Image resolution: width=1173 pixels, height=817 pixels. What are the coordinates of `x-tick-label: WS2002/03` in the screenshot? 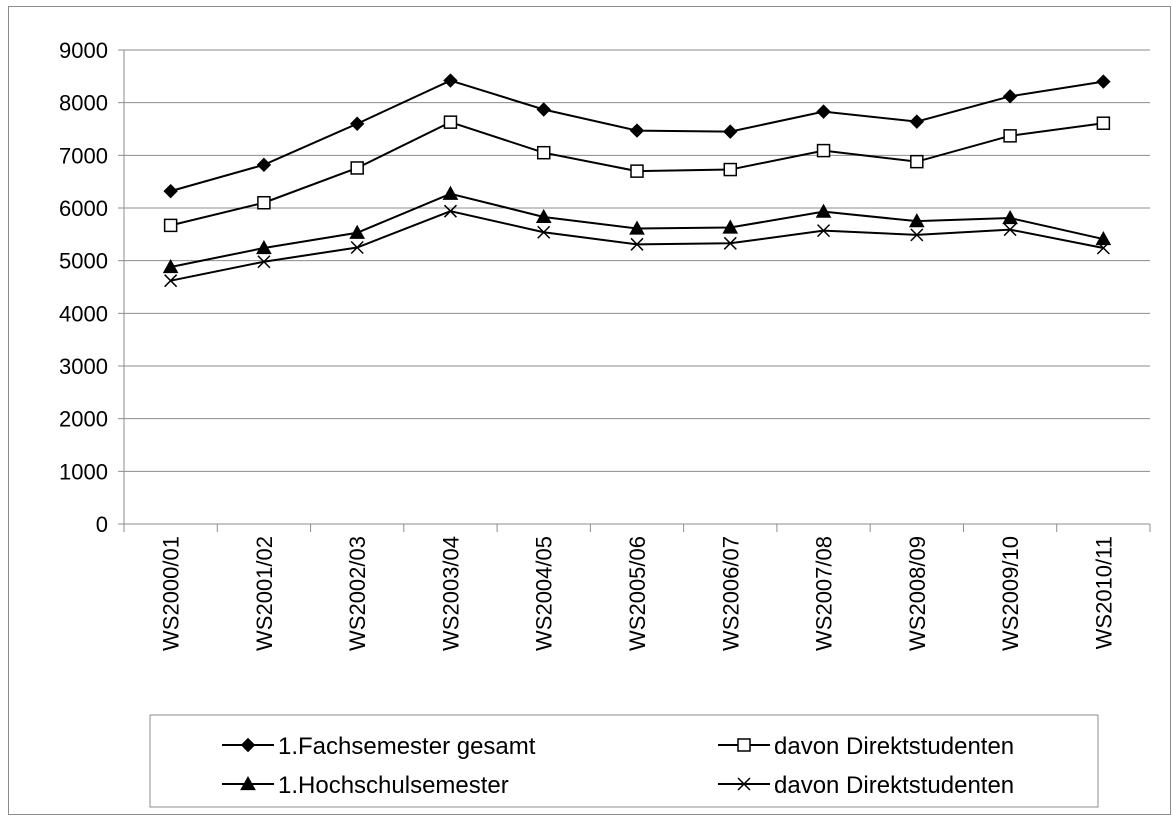 It's located at (357, 593).